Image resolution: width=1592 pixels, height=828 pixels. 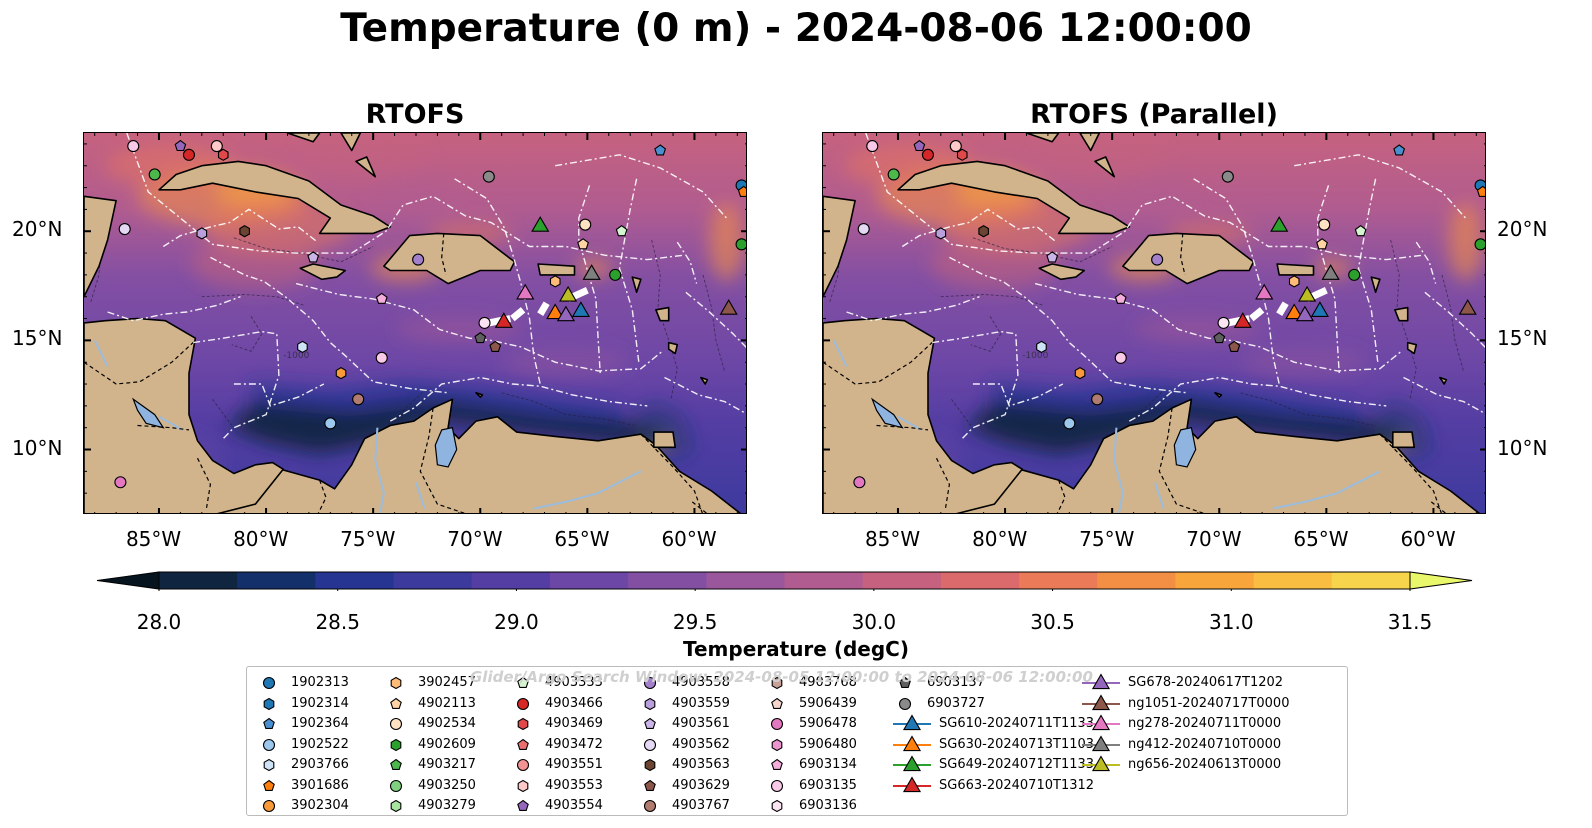 What do you see at coordinates (1107, 539) in the screenshot?
I see `lon-tick-label: 75°W` at bounding box center [1107, 539].